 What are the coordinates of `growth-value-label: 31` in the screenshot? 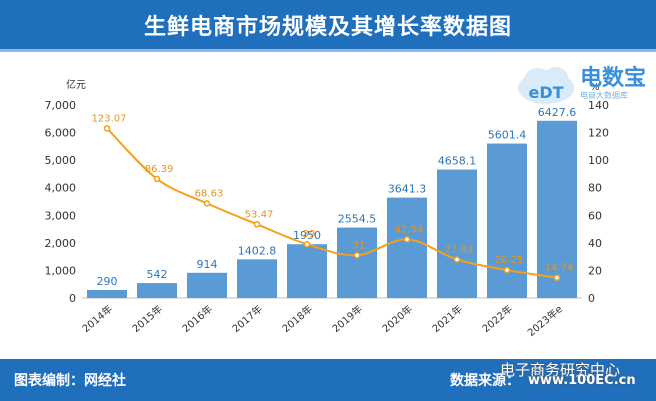 It's located at (359, 245).